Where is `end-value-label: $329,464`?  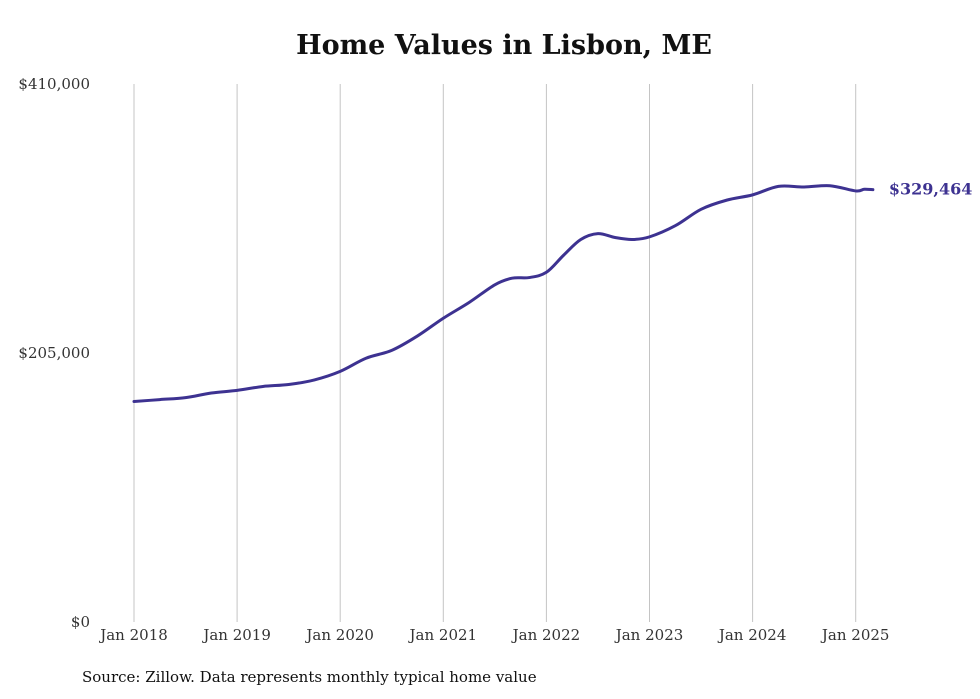
end-value-label: $329,464 is located at coordinates (931, 189).